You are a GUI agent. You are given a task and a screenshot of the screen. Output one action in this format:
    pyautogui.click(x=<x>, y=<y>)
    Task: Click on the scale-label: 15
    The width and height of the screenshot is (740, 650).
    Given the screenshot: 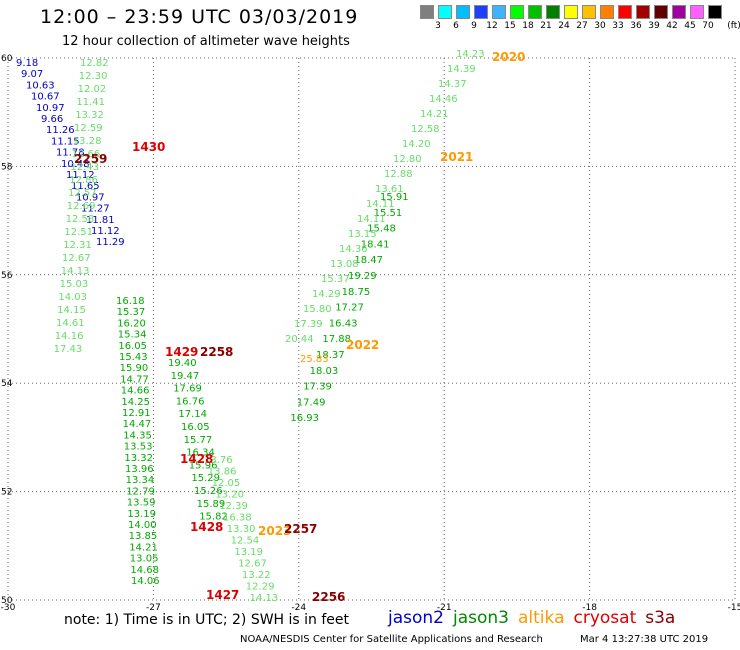 What is the action you would take?
    pyautogui.click(x=510, y=26)
    